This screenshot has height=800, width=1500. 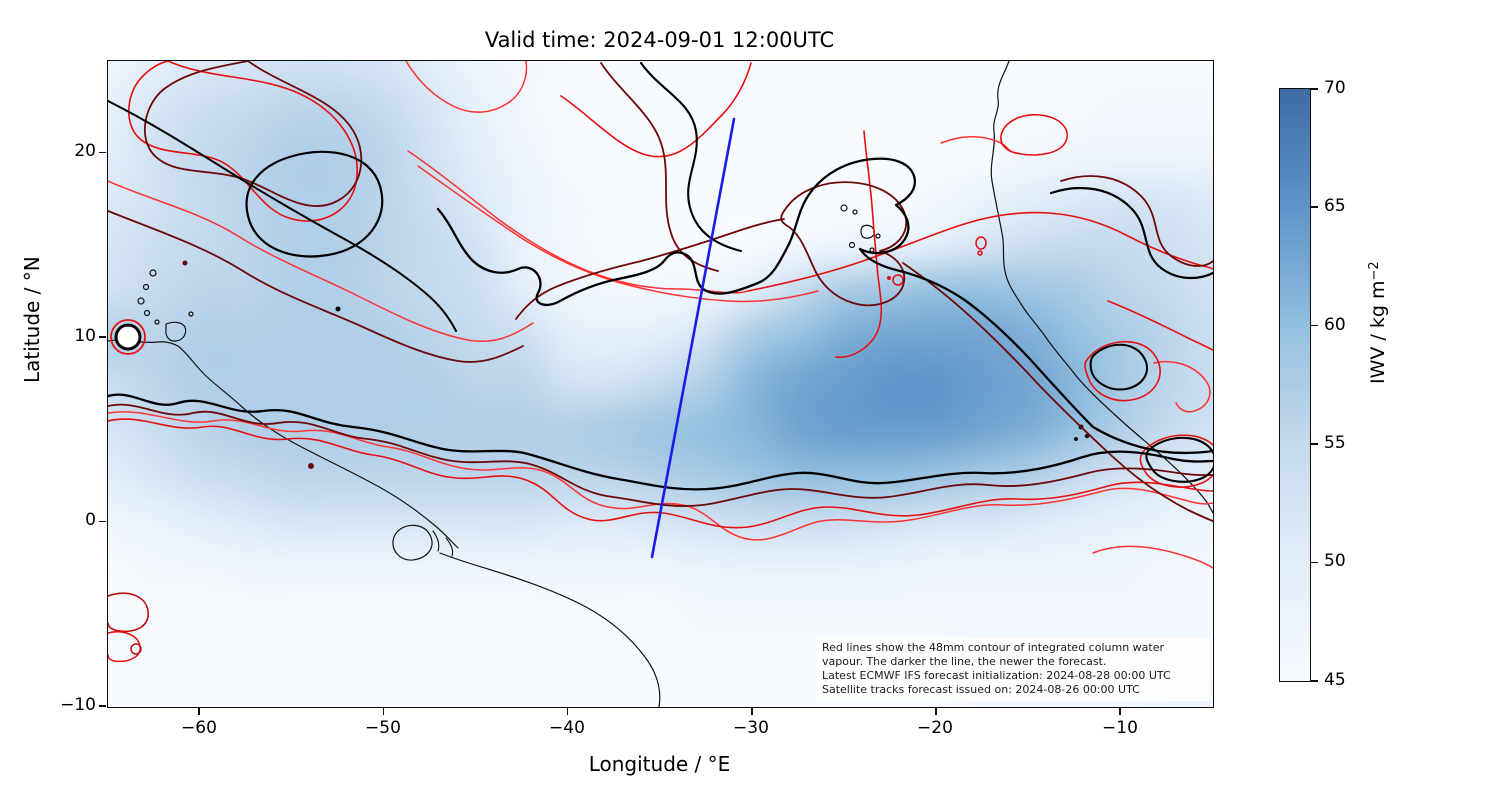 I want to click on contour-red2-right-bottom, so click(x=1152, y=557).